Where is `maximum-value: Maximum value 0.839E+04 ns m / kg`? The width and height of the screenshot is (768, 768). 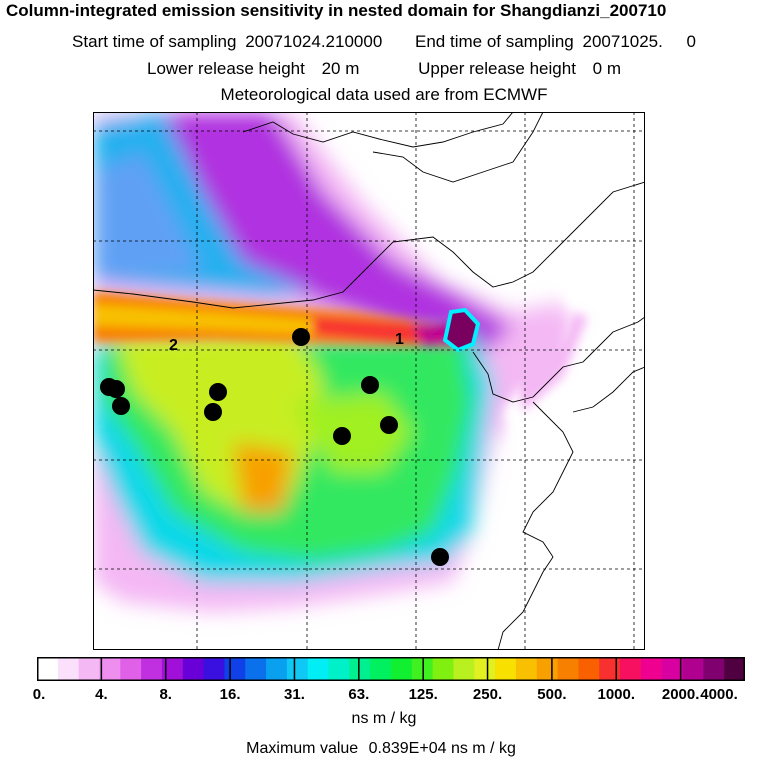 maximum-value: Maximum value 0.839E+04 ns m / kg is located at coordinates (384, 749).